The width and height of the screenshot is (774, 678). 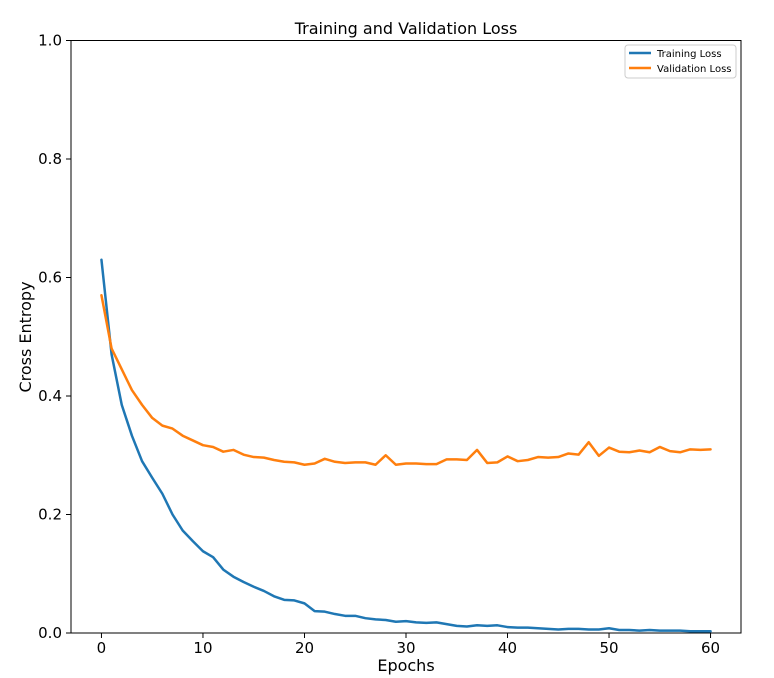 I want to click on x-axis: 0 10 20 30 40 50 60, so click(x=408, y=645).